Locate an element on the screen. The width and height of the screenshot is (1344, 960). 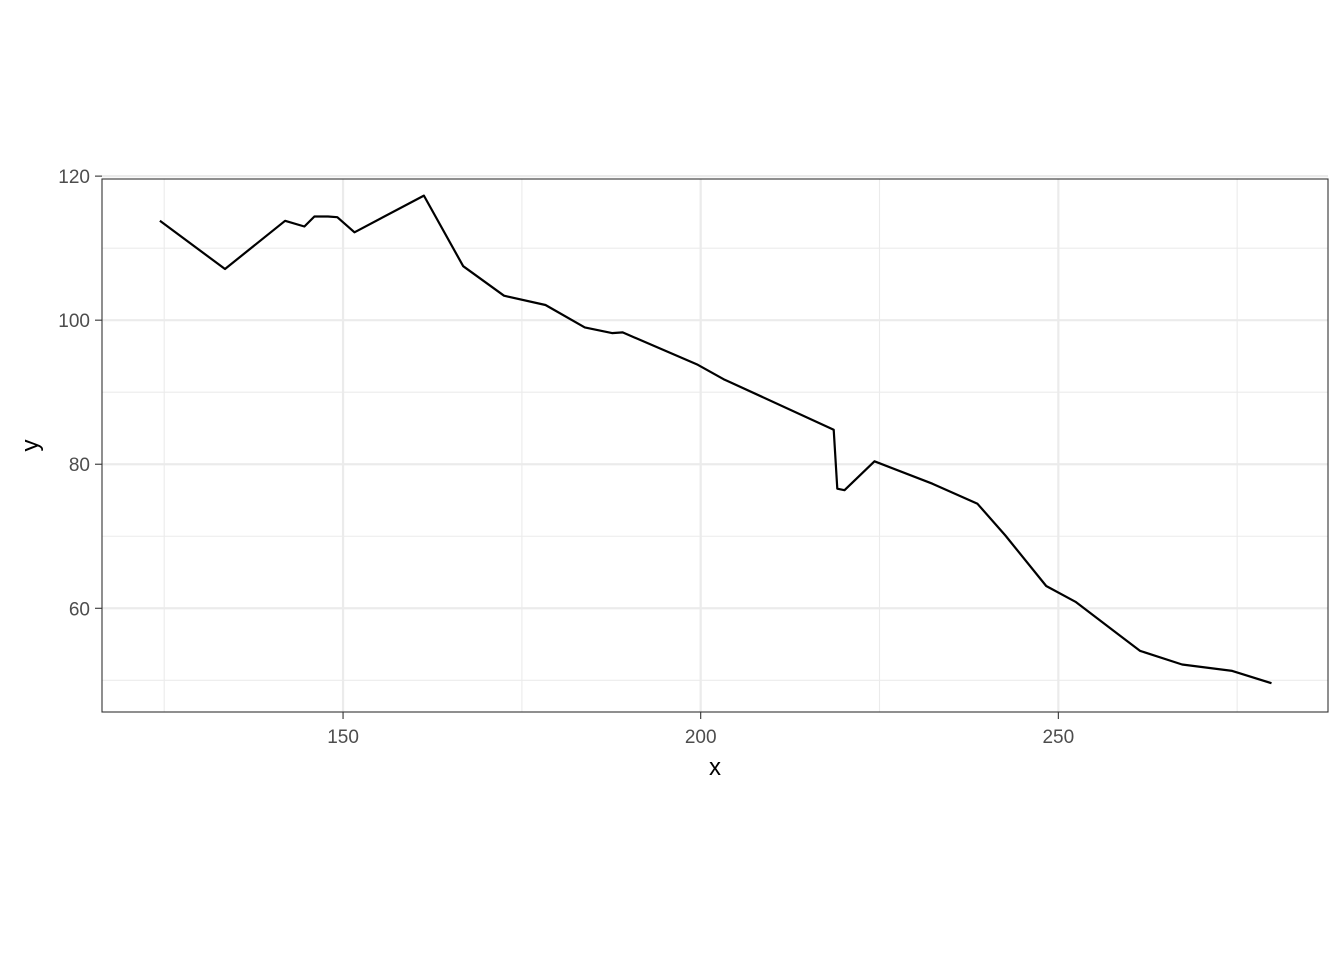
y-tick-label: 100 is located at coordinates (74, 321).